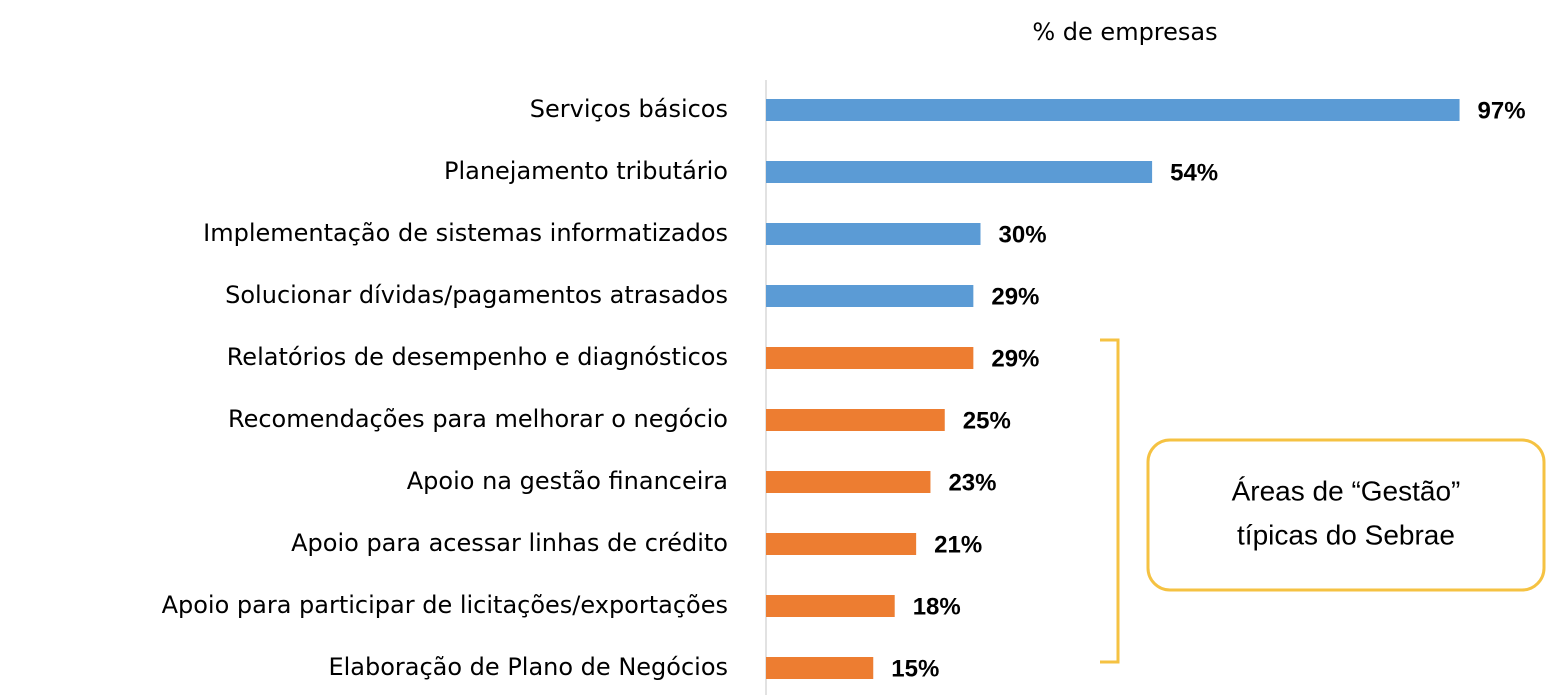 Image resolution: width=1546 pixels, height=695 pixels. What do you see at coordinates (915, 668) in the screenshot?
I see `value-label: 15%` at bounding box center [915, 668].